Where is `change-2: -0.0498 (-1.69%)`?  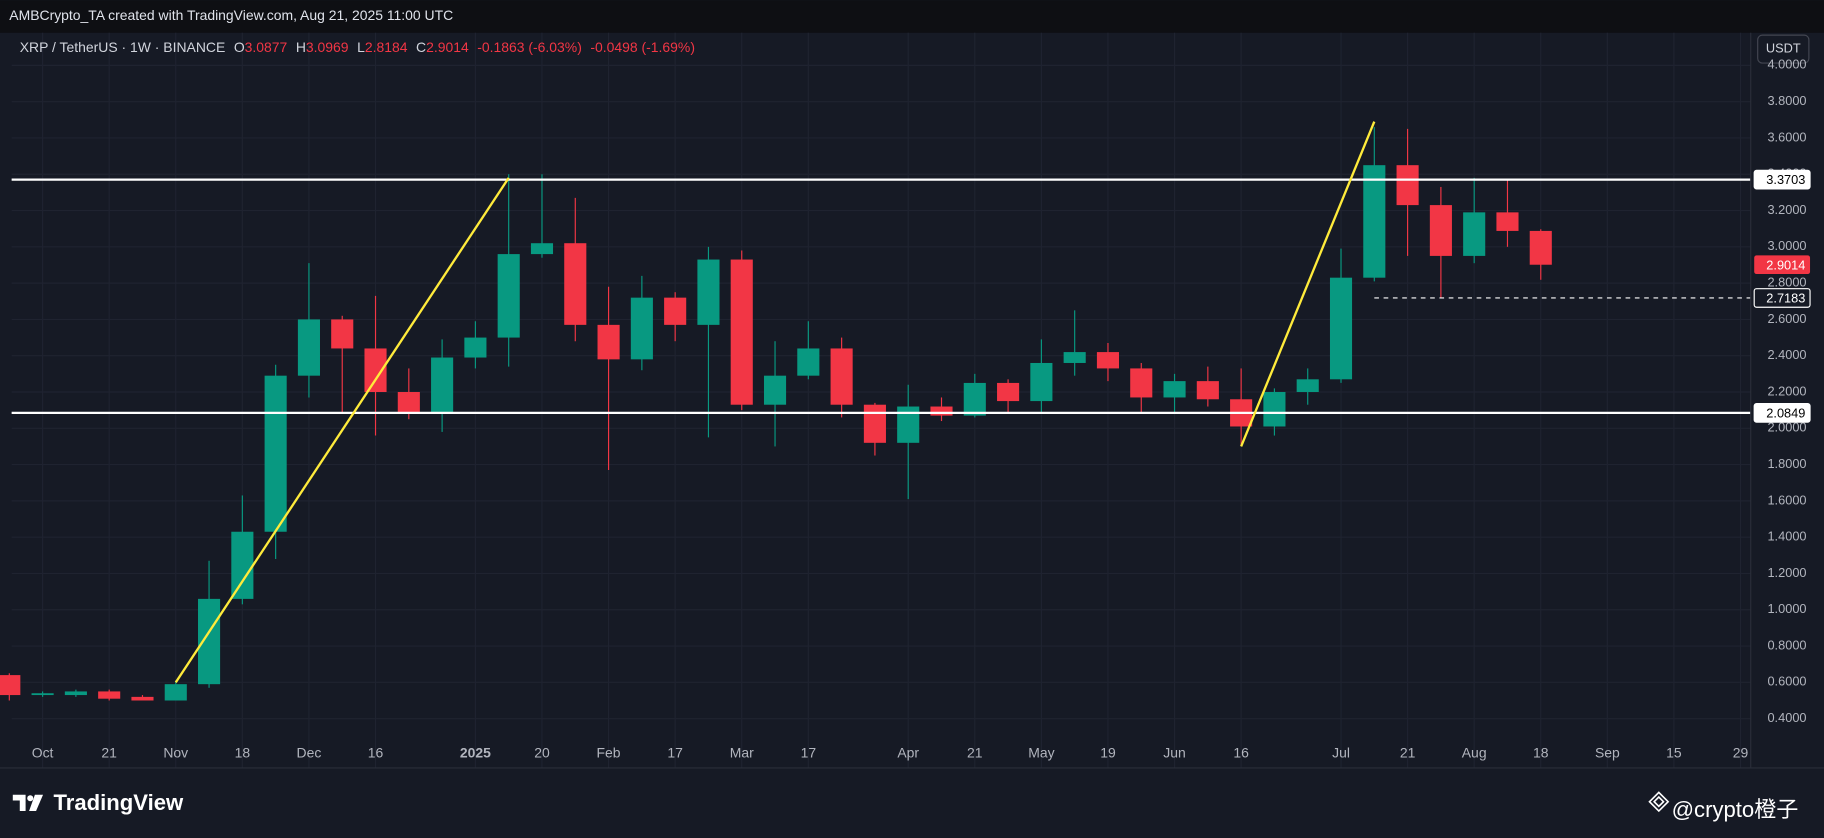
change-2: -0.0498 (-1.69%) is located at coordinates (642, 47).